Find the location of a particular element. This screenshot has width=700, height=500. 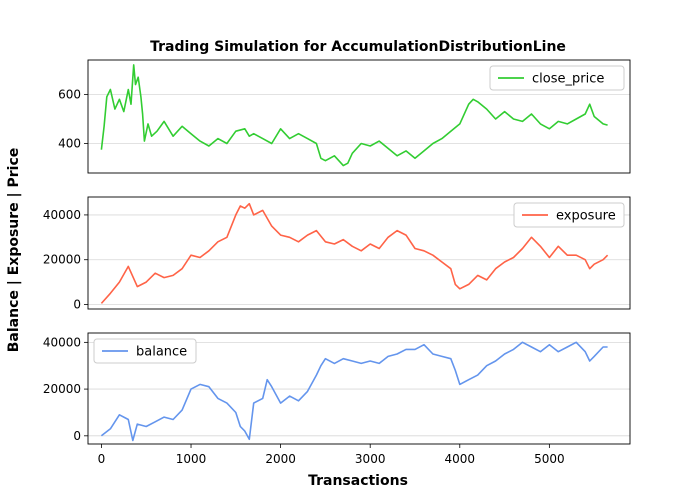

series-line-balance is located at coordinates (354, 391).